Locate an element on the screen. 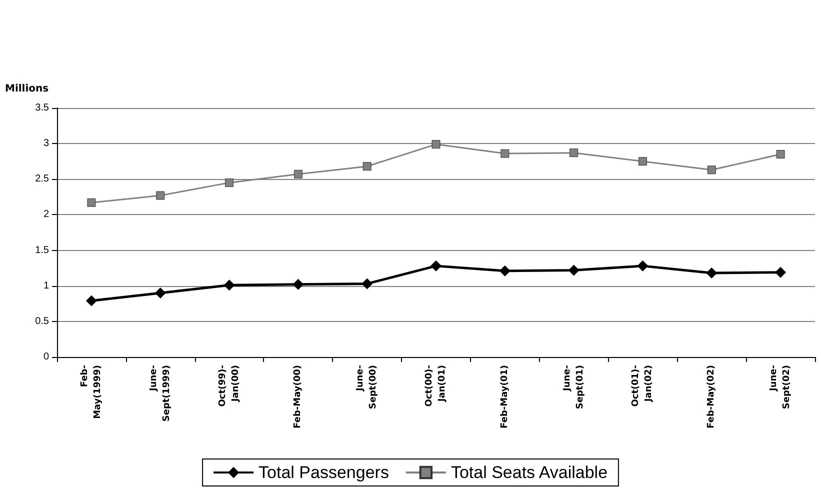 The width and height of the screenshot is (821, 498). y-tick-label: 1 is located at coordinates (46, 286).